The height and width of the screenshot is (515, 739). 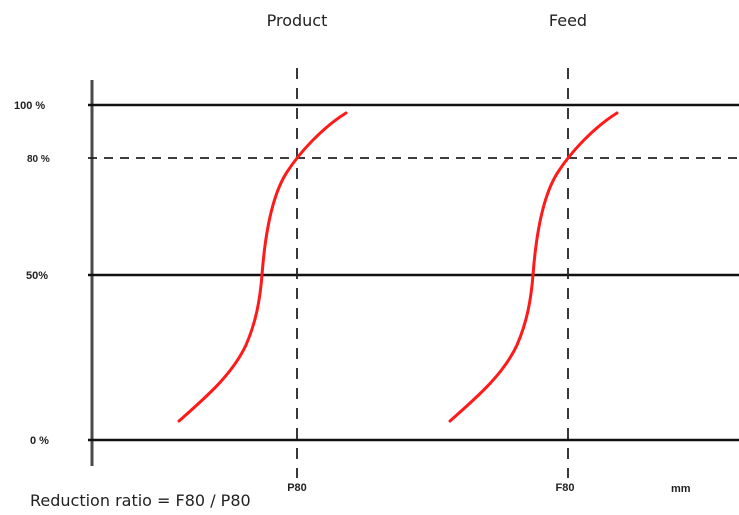 I want to click on label-50-percent: 50%, so click(x=37, y=276).